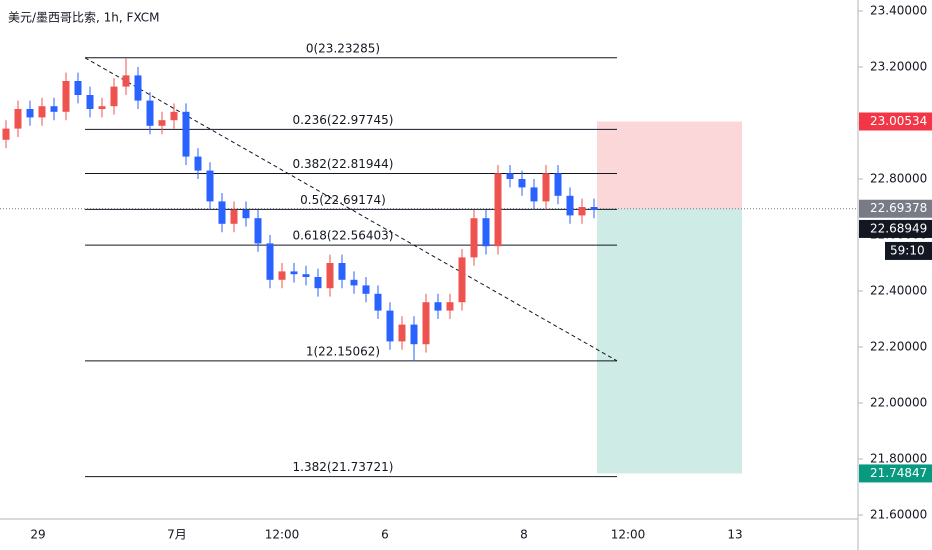 The image size is (932, 550). Describe the element at coordinates (898, 291) in the screenshot. I see `y-tick-label: 22.40000` at that location.